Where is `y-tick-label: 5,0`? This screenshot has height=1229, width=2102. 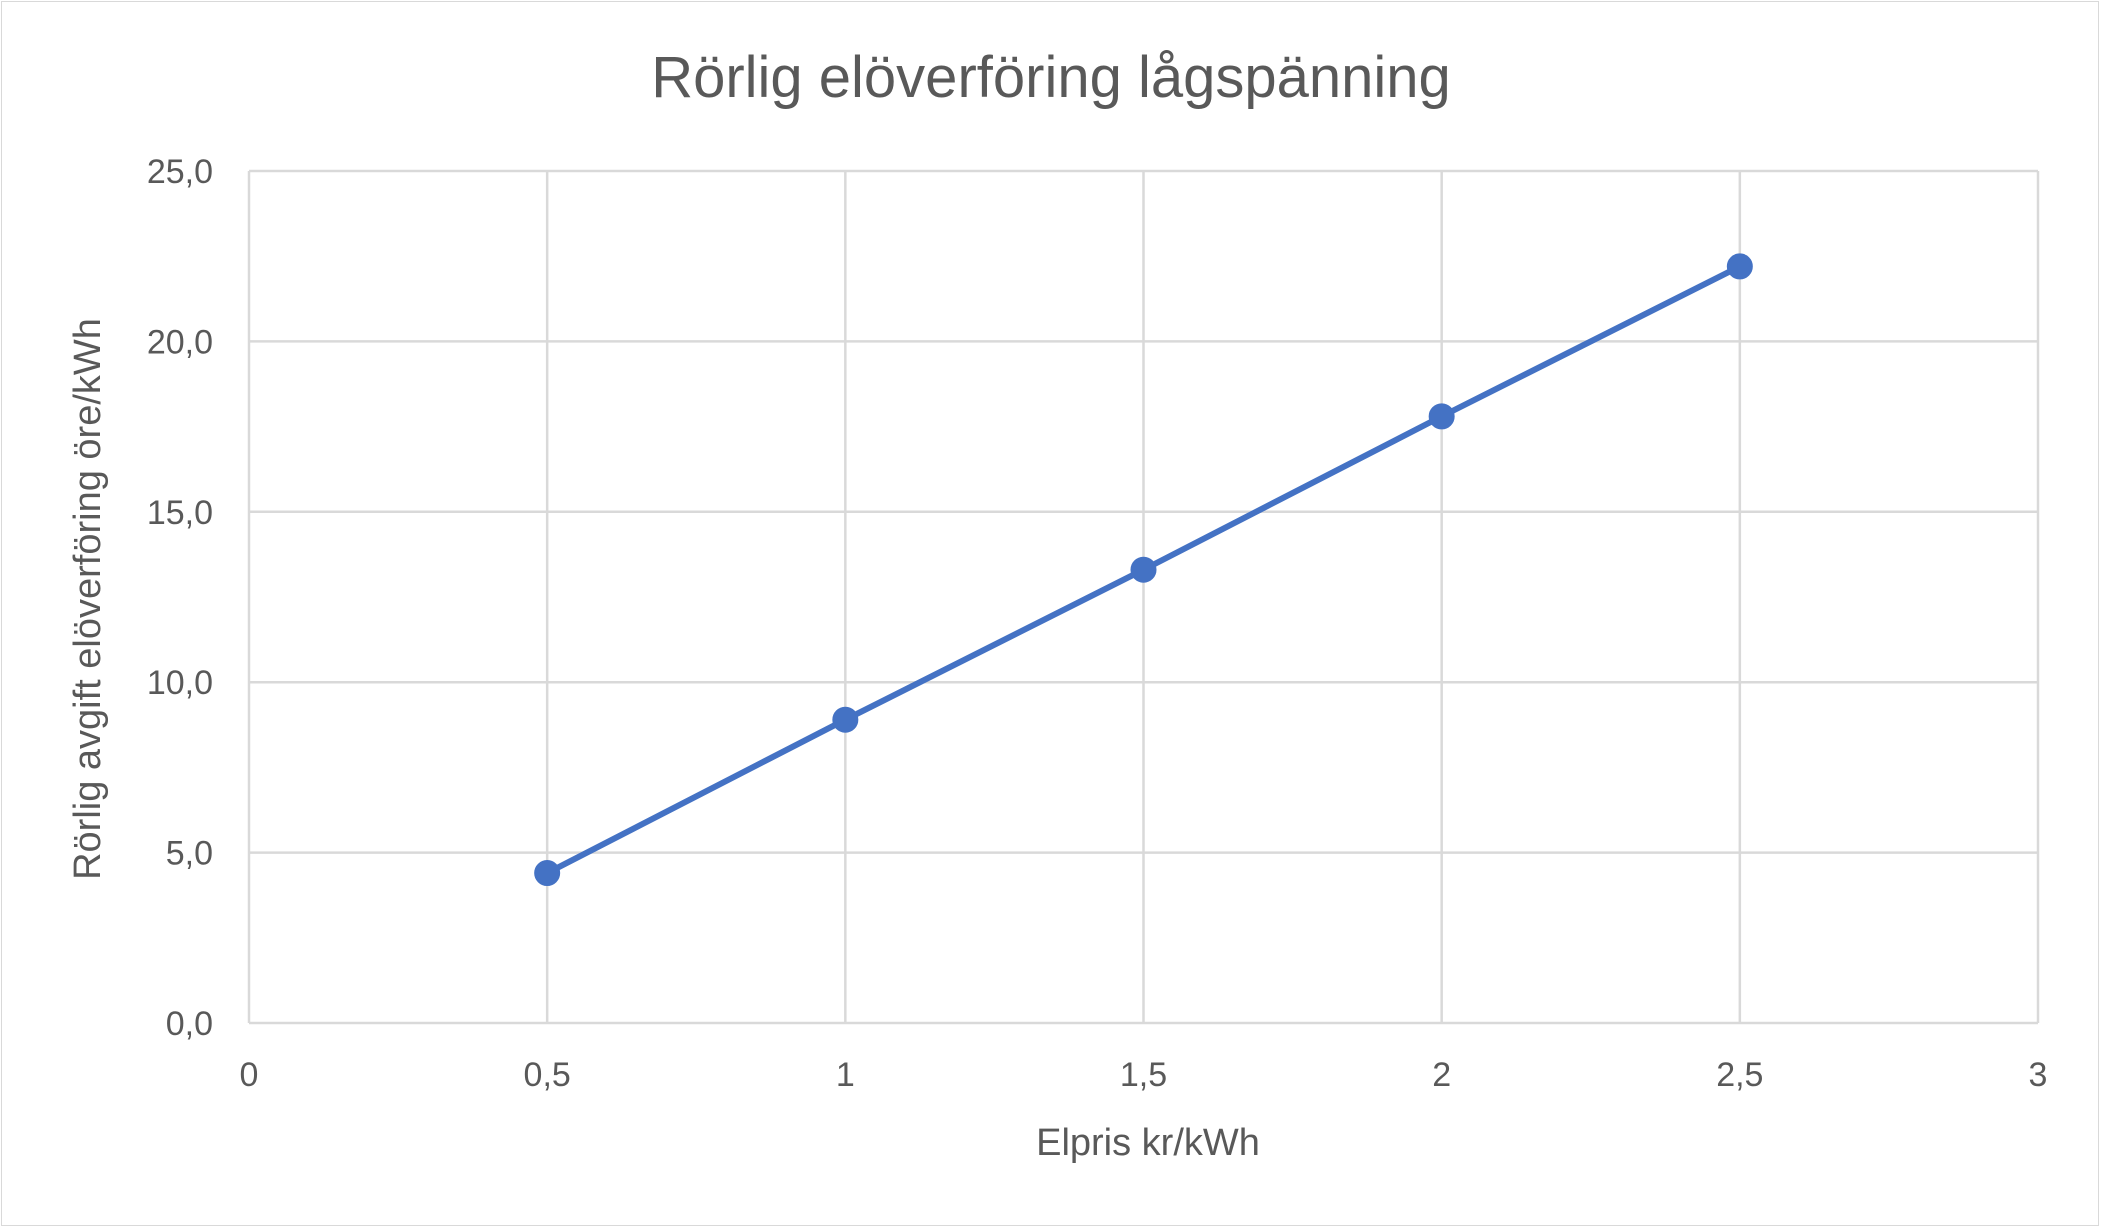
y-tick-label: 5,0 is located at coordinates (189, 854).